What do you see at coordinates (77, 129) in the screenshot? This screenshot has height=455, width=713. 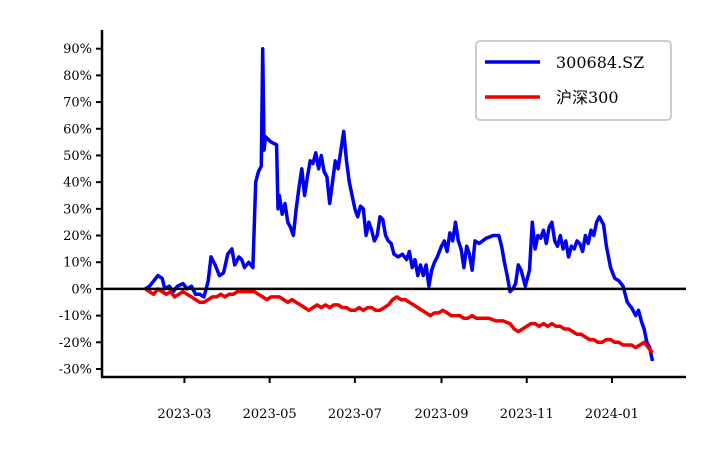 I see `y-tick-label: 60%` at bounding box center [77, 129].